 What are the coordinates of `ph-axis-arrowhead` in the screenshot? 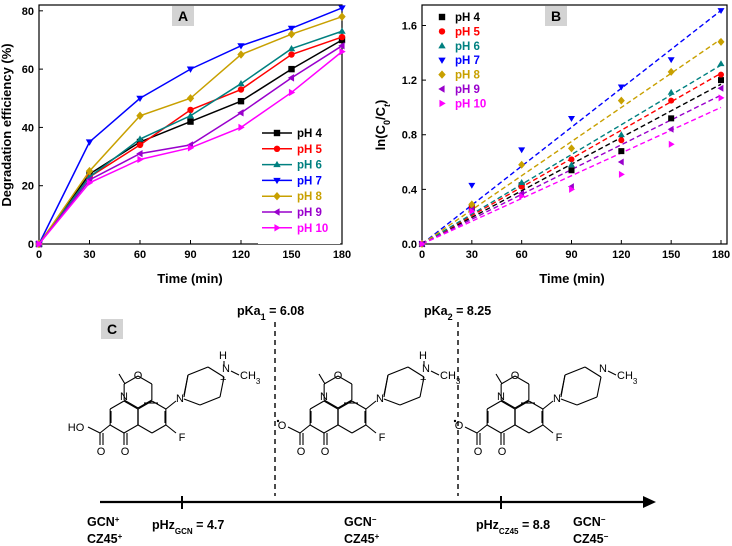 It's located at (649, 502).